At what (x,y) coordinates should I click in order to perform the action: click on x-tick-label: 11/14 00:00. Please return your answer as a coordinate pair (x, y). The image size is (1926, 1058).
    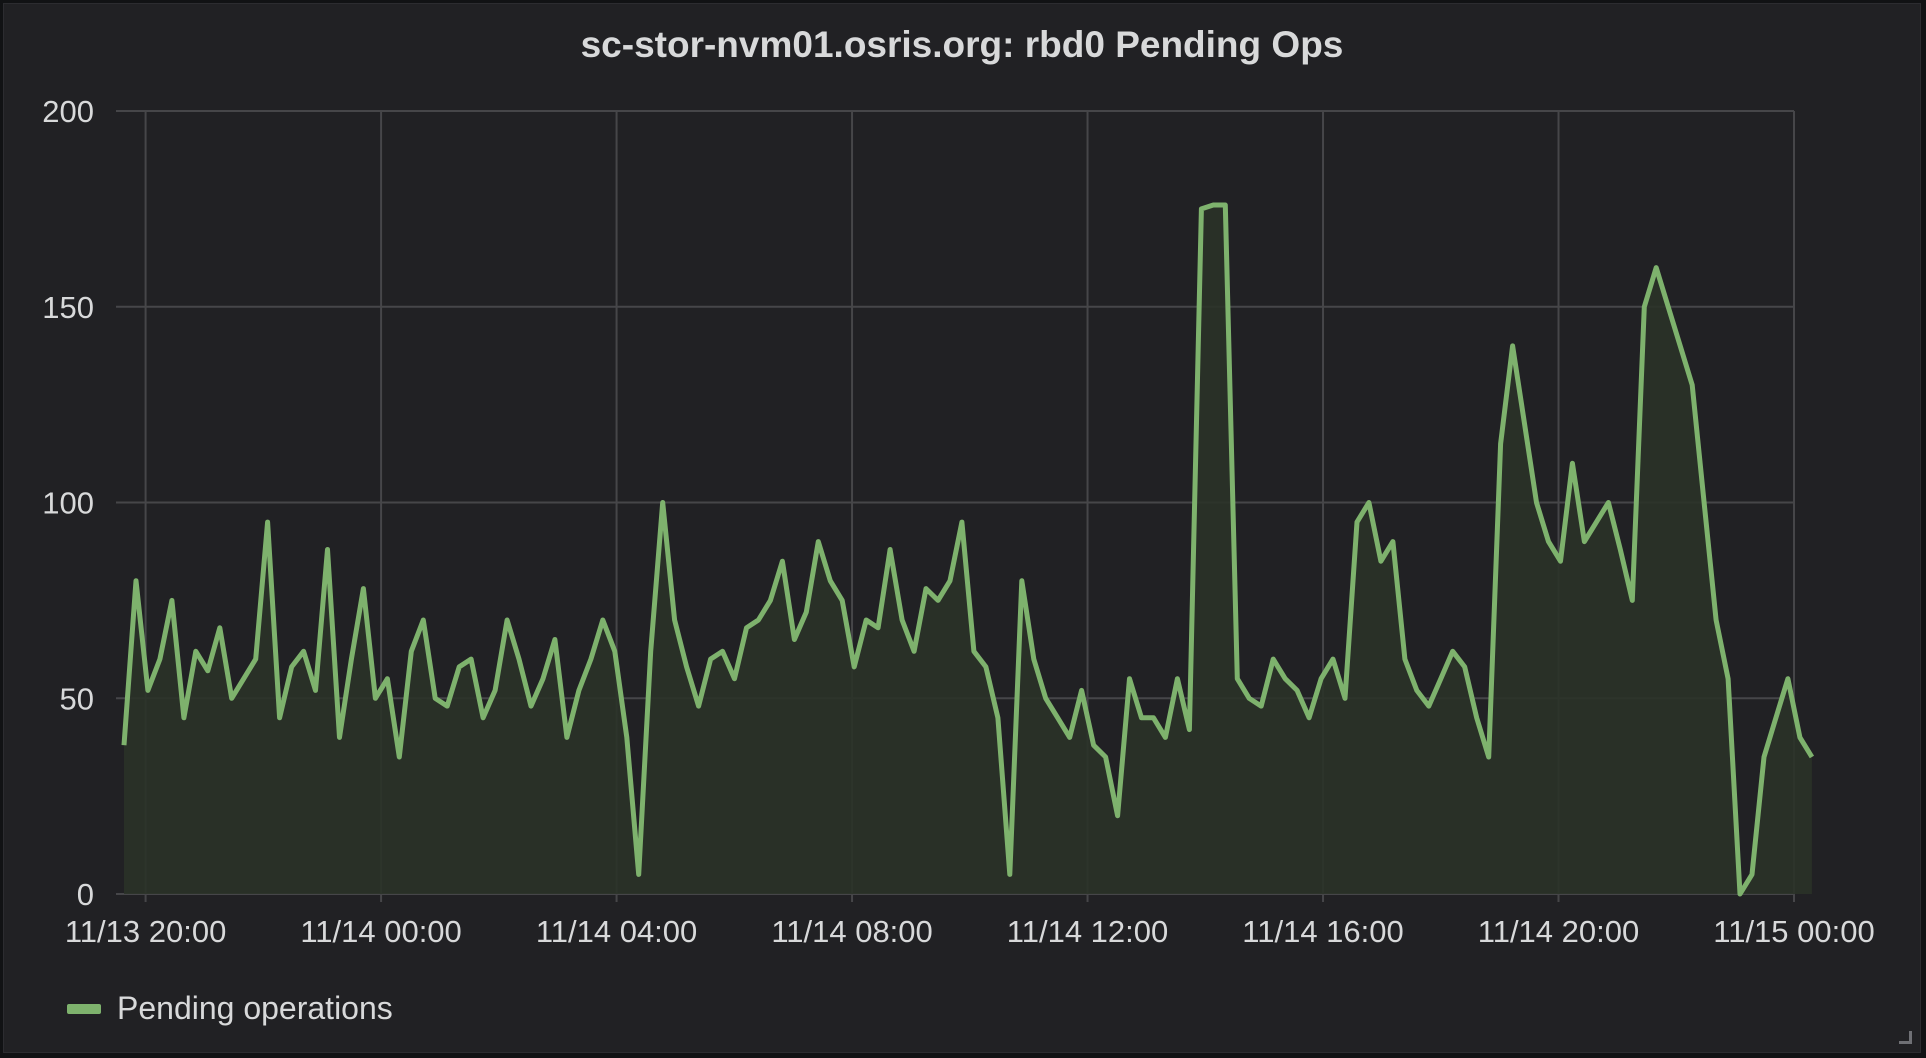
    Looking at the image, I should click on (380, 931).